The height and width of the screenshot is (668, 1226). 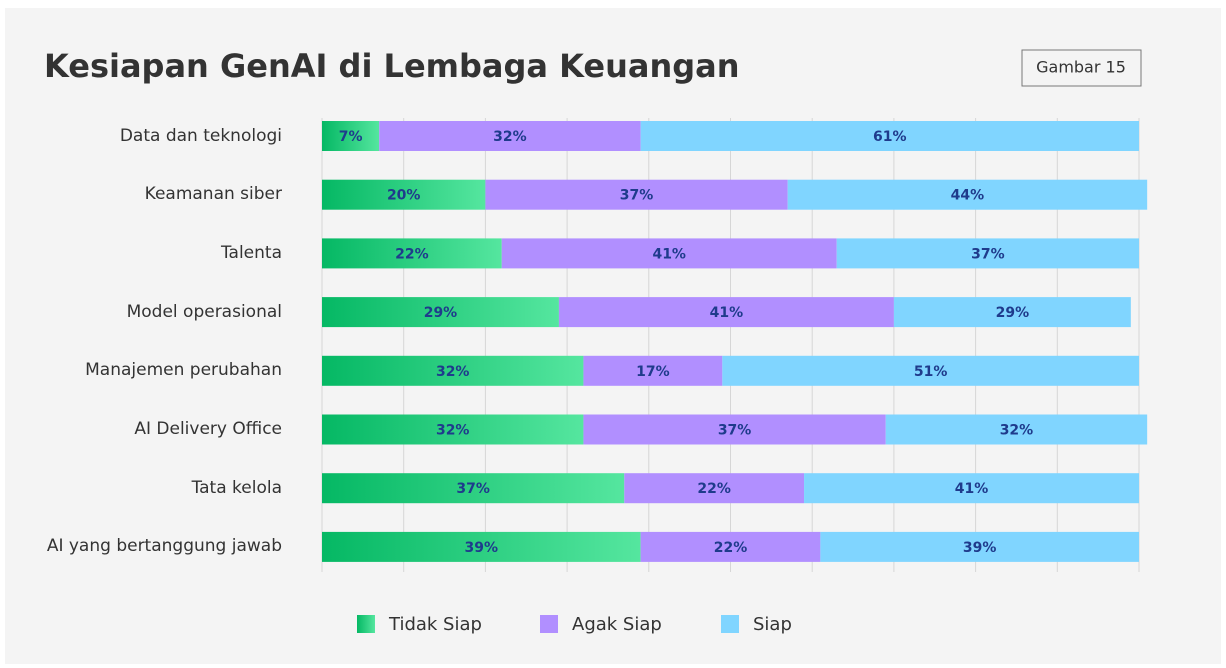 I want to click on value-label: 51%, so click(x=931, y=372).